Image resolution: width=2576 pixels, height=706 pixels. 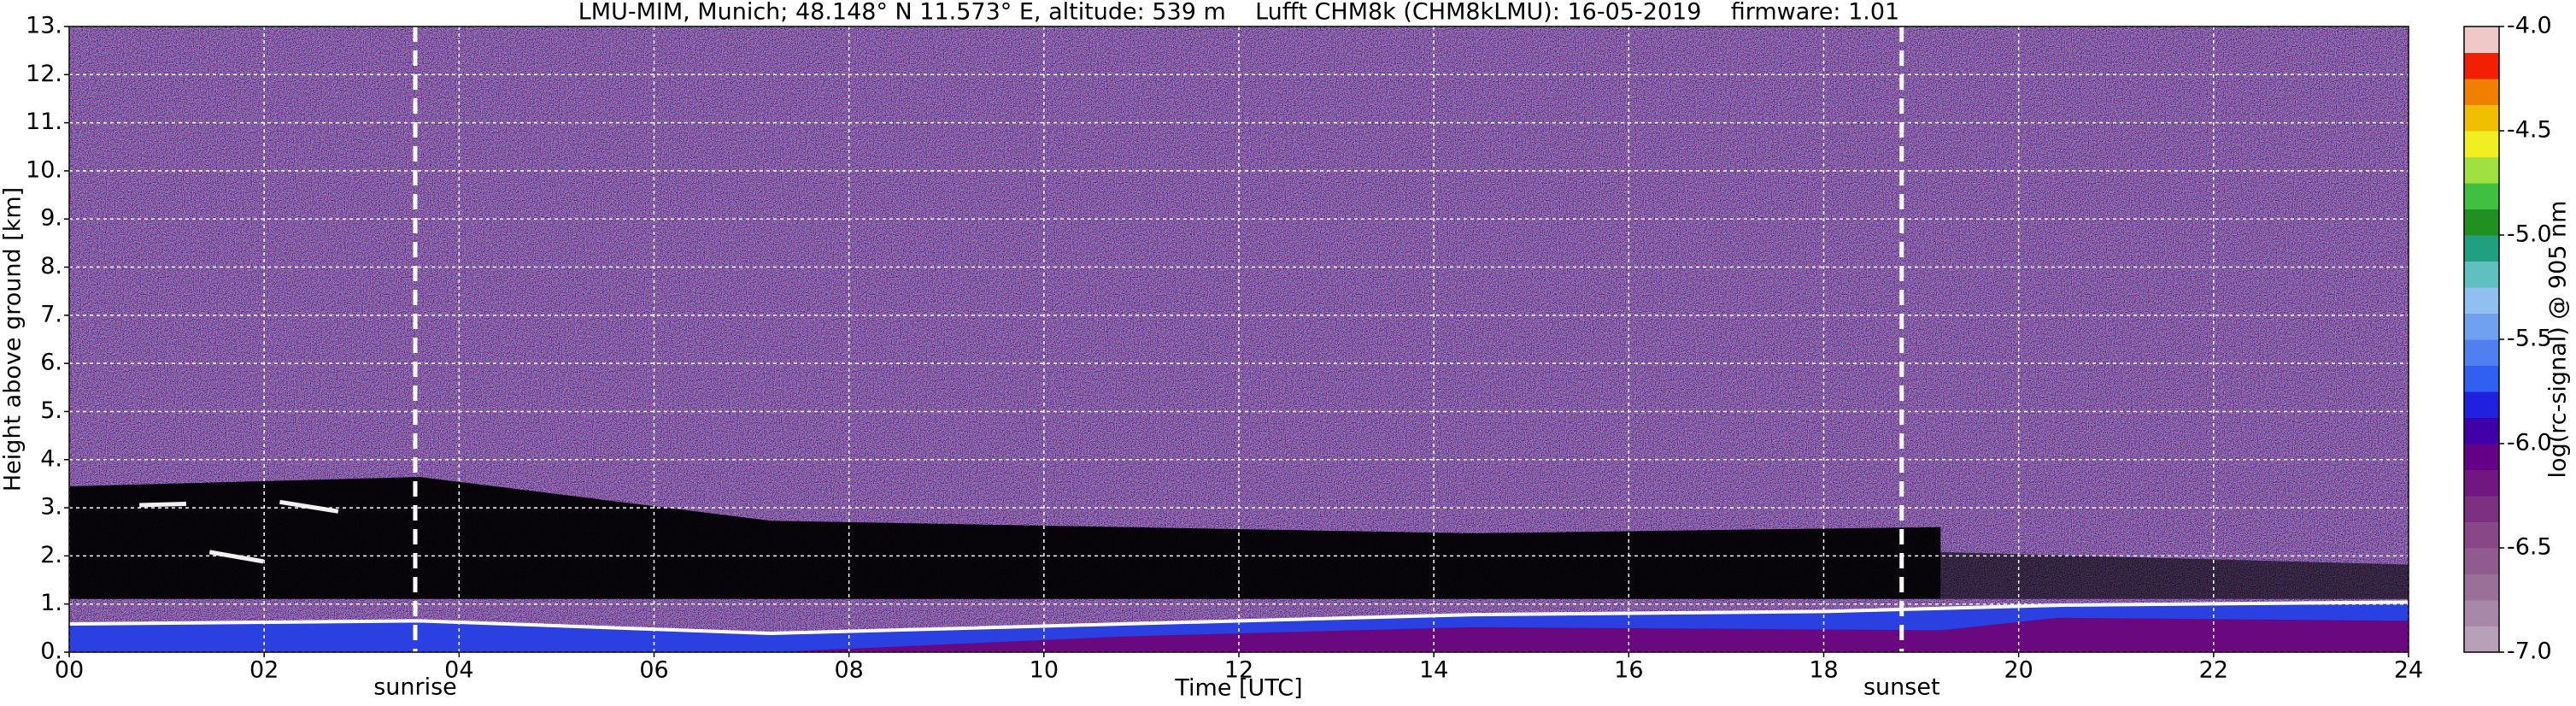 I want to click on y-tick-label: 5., so click(x=51, y=410).